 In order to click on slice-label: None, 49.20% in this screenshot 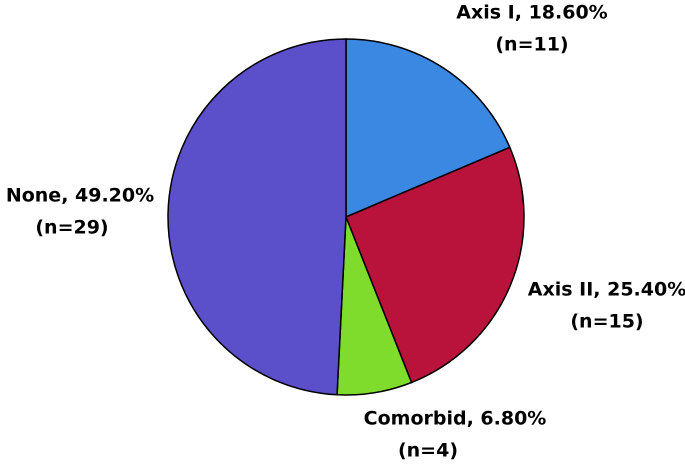, I will do `click(80, 196)`.